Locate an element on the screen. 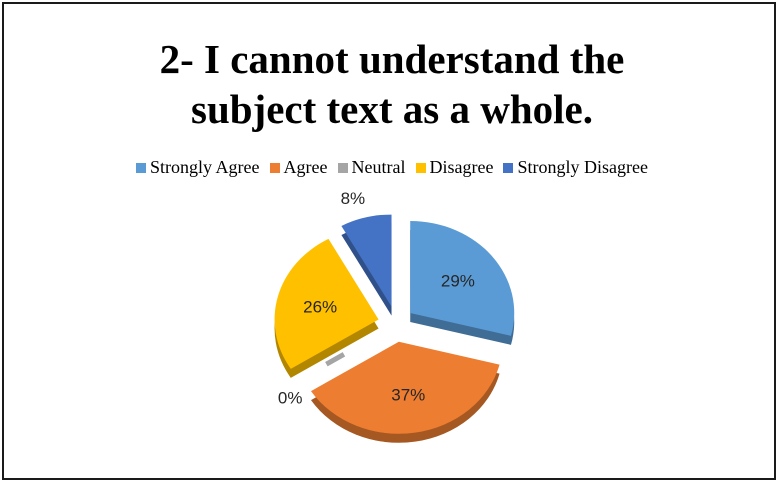 This screenshot has height=480, width=780. data-label: 37% is located at coordinates (408, 394).